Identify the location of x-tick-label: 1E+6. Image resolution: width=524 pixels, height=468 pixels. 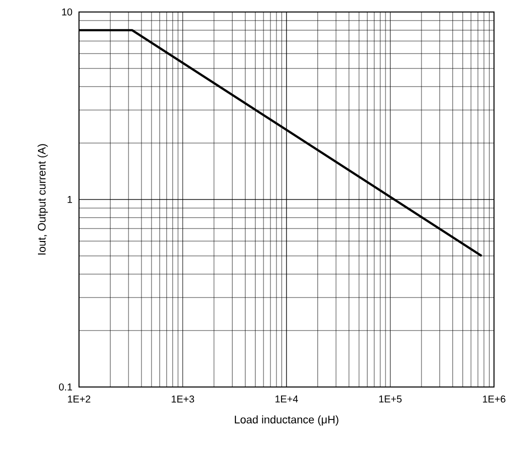
(494, 399).